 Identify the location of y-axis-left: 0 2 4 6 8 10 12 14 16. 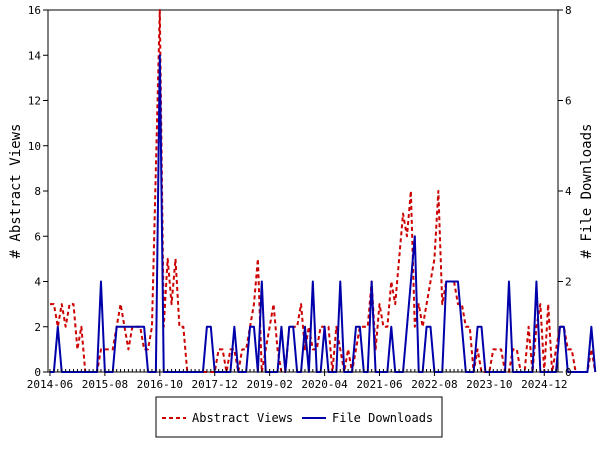
(38, 191).